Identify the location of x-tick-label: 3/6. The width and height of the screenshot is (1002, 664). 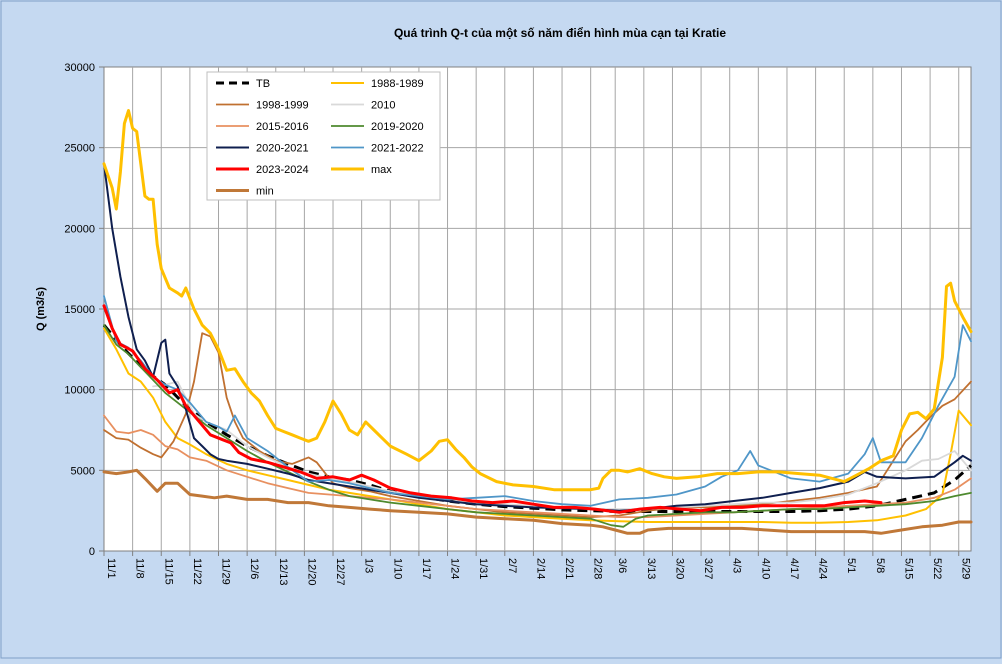
(622, 565).